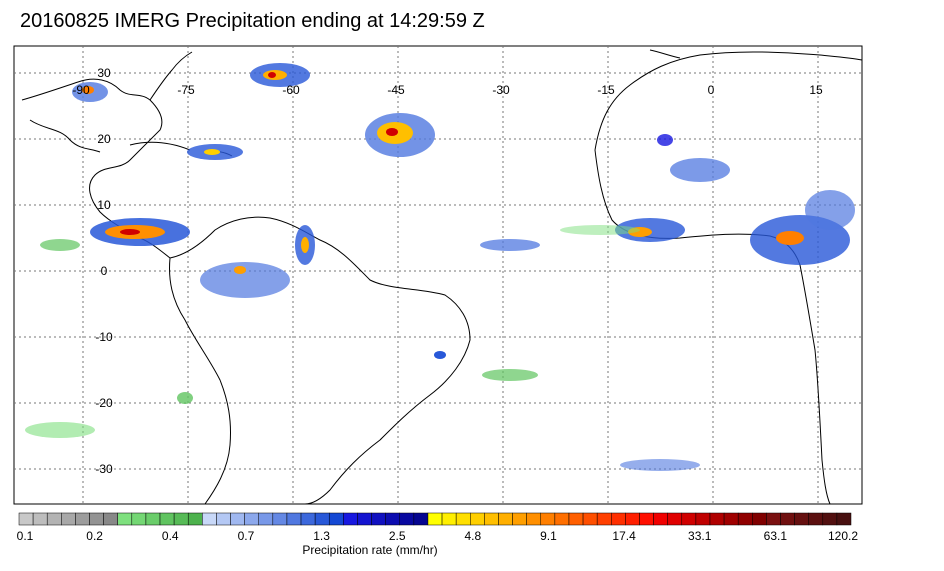  I want to click on colorbar-cells, so click(435, 519).